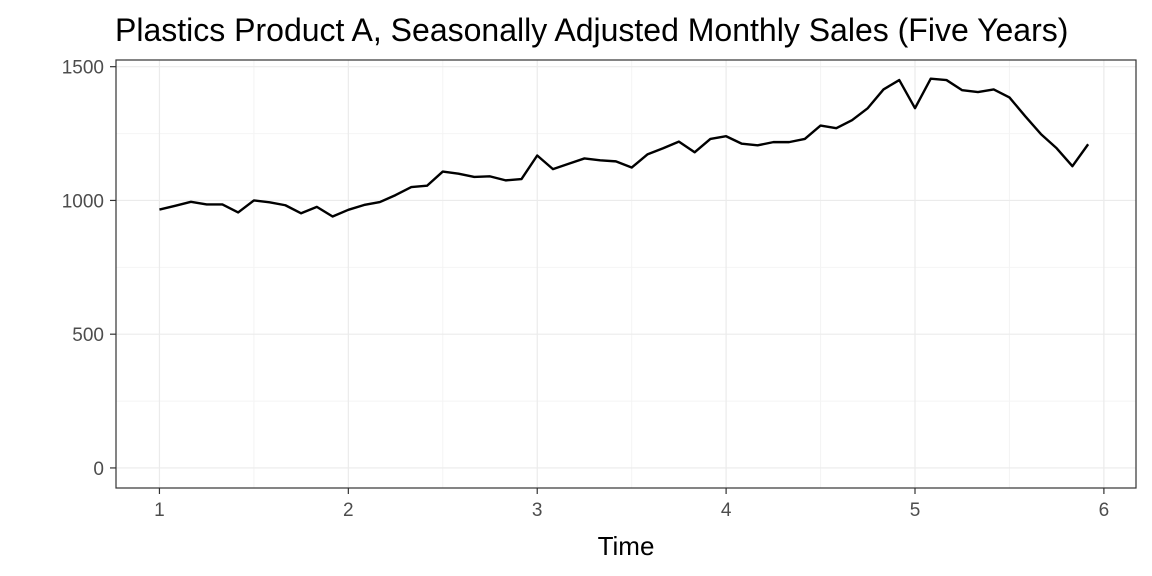 Image resolution: width=1152 pixels, height=576 pixels. Describe the element at coordinates (537, 510) in the screenshot. I see `x-tick-label: 3` at that location.